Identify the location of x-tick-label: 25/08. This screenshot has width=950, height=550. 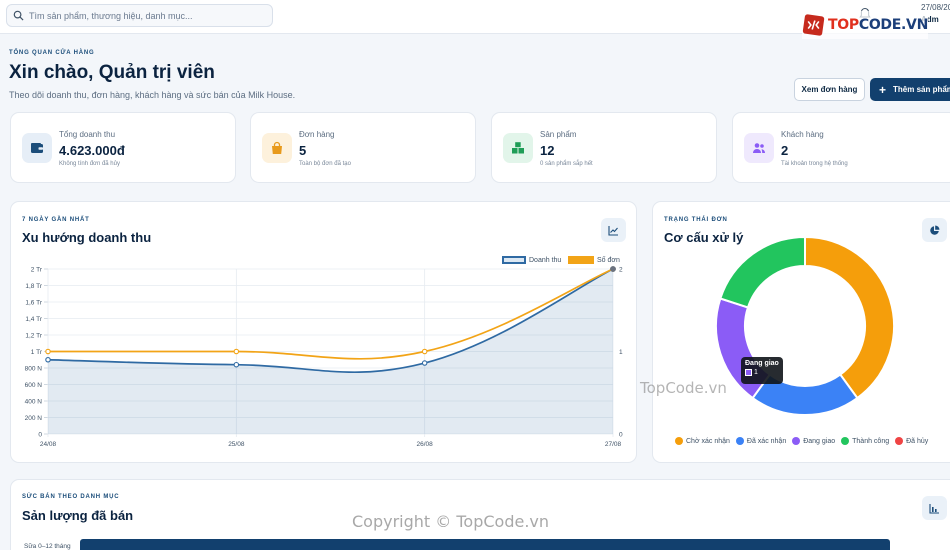
(236, 444).